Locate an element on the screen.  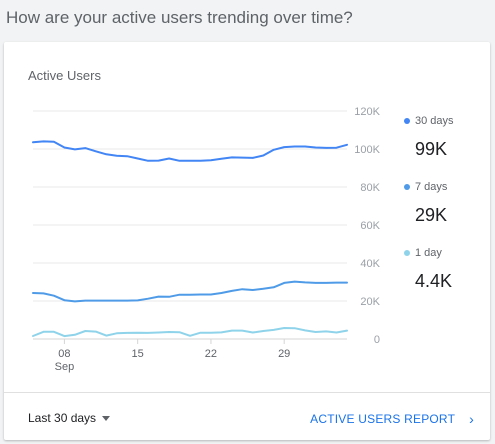
caret-down-icon is located at coordinates (106, 418).